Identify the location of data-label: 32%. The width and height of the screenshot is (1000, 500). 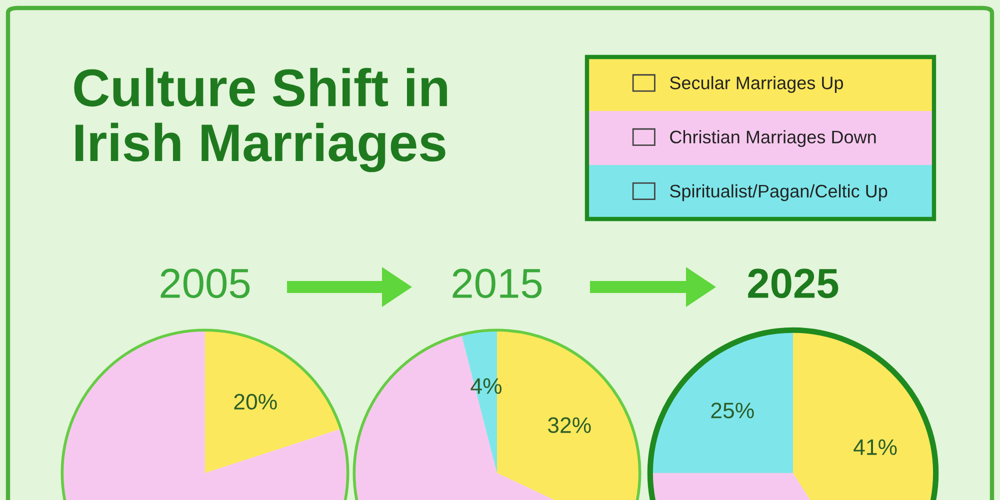
(569, 425).